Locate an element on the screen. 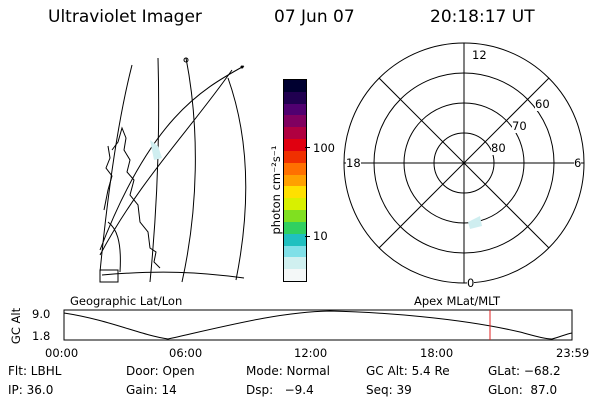 This screenshot has height=400, width=600. ip-info: IP: 36.0 is located at coordinates (31, 390).